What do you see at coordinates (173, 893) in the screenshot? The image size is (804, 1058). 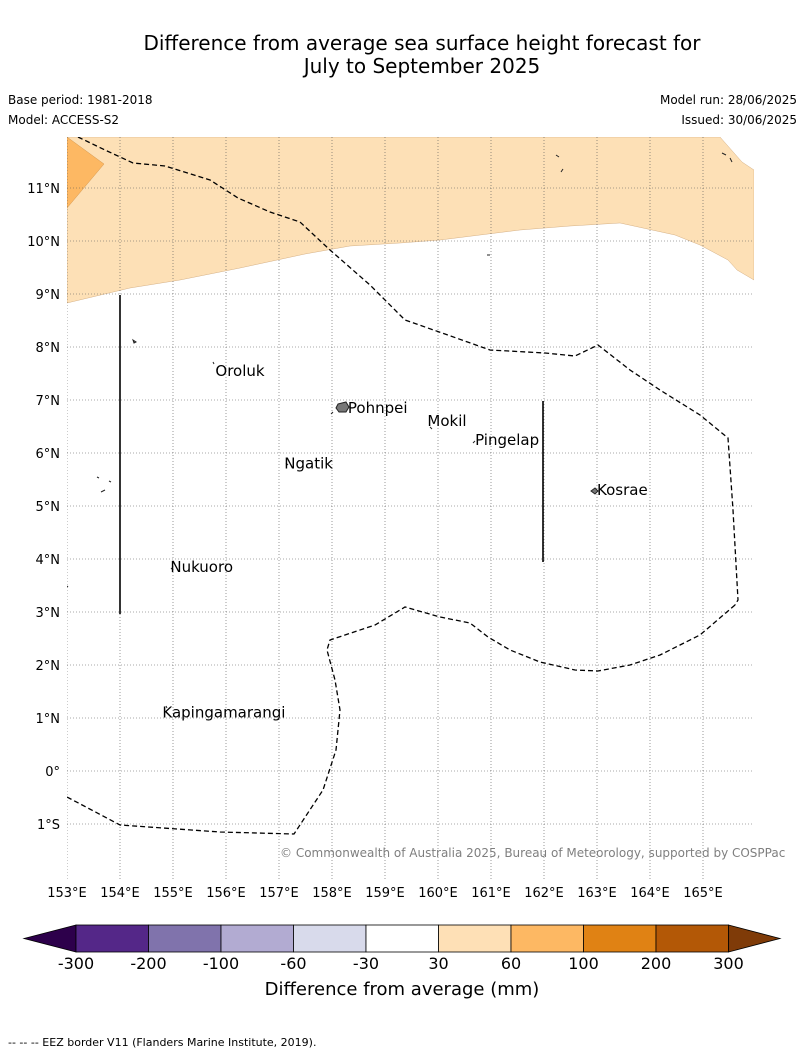 I see `longitude-tick-label: 155°E` at bounding box center [173, 893].